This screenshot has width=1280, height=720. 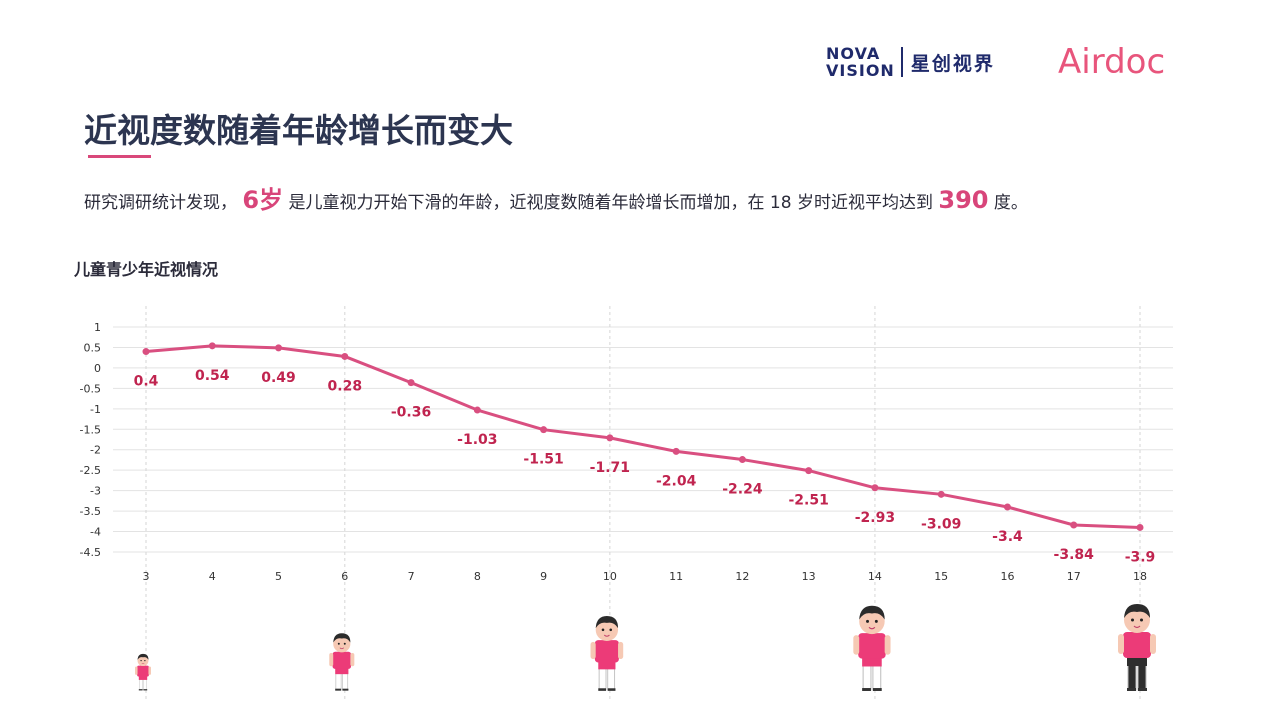 What do you see at coordinates (146, 269) in the screenshot?
I see `chart-title: 儿童青少年近视情况` at bounding box center [146, 269].